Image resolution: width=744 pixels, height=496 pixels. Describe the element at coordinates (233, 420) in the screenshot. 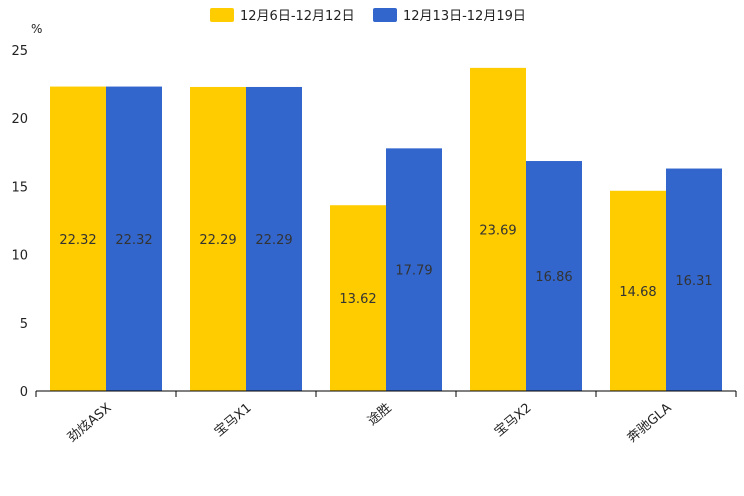

I see `x-tick-label: 宝马X1` at that location.